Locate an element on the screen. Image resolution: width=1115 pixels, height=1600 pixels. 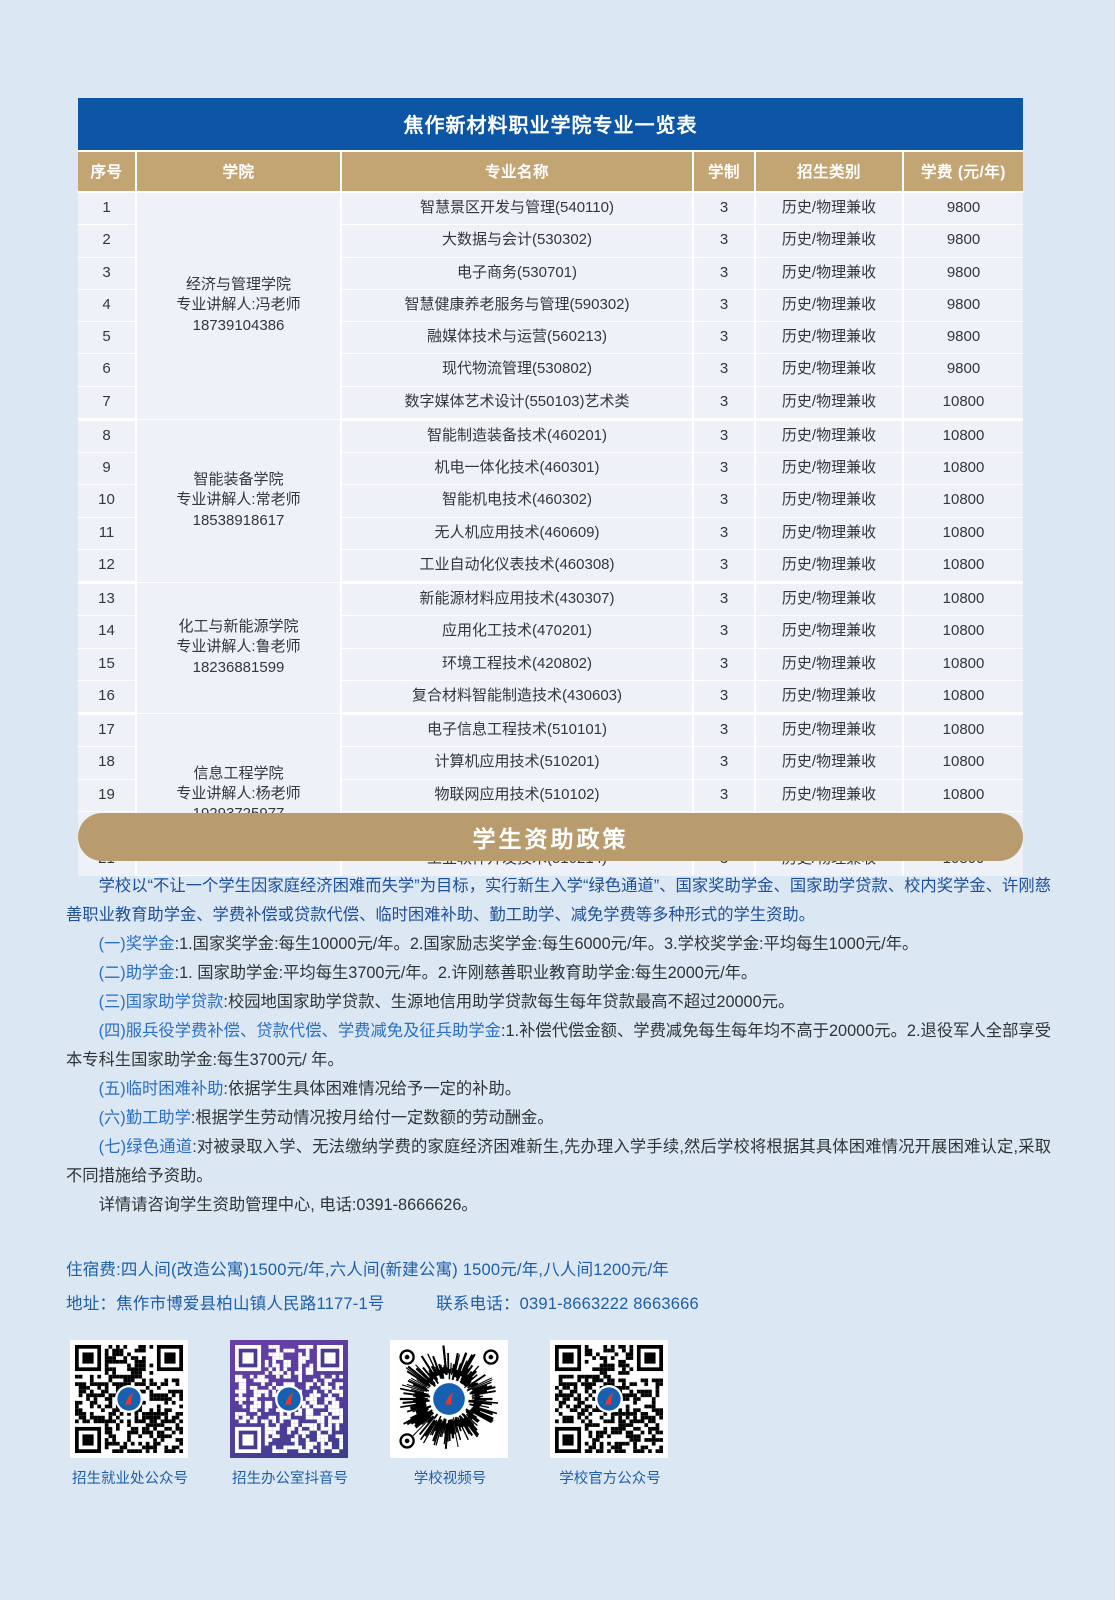
policy-consult: 详情请咨询学生资助管理中心, 电话:0391-8666626。 is located at coordinates (288, 1205).